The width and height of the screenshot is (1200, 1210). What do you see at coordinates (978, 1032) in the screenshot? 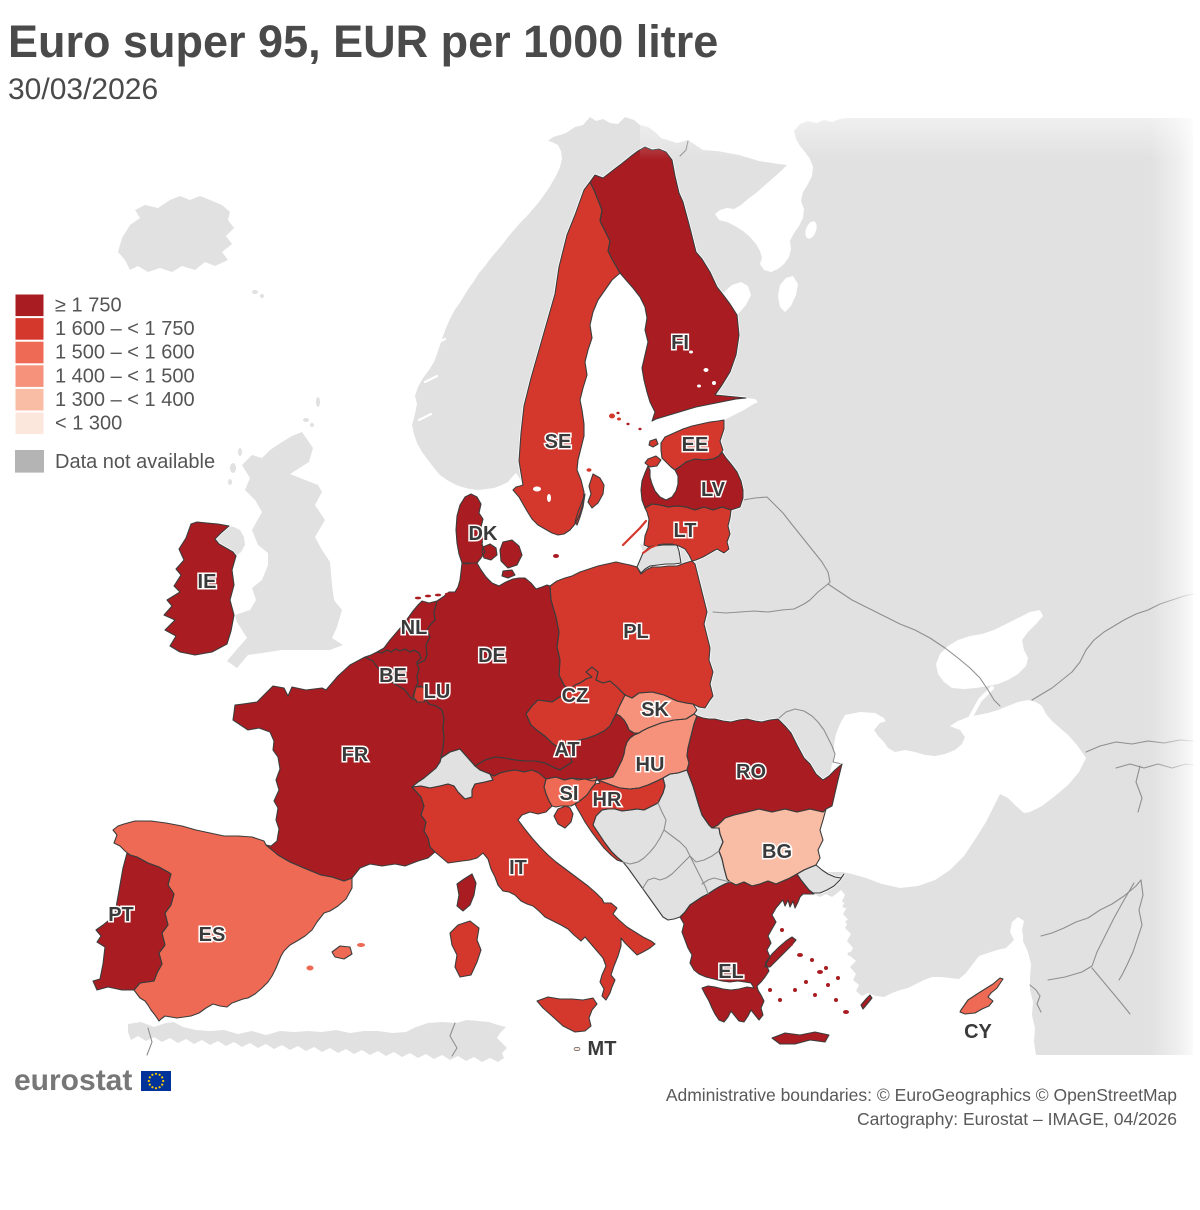
I see `svg-text: CY` at bounding box center [978, 1032].